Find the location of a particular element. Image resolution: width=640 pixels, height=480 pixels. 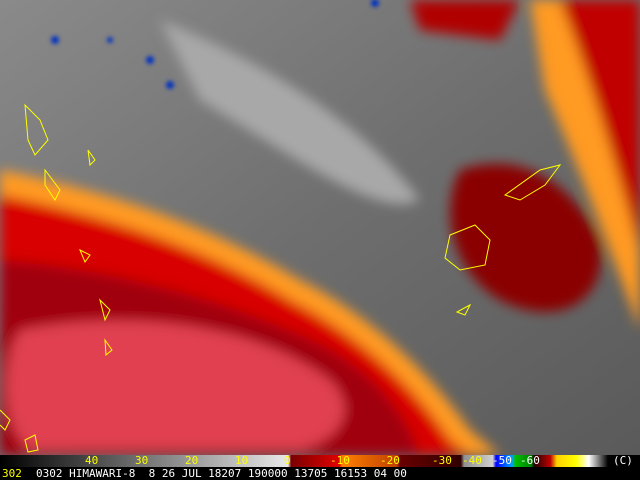

footer-bar is located at coordinates (320, 473).